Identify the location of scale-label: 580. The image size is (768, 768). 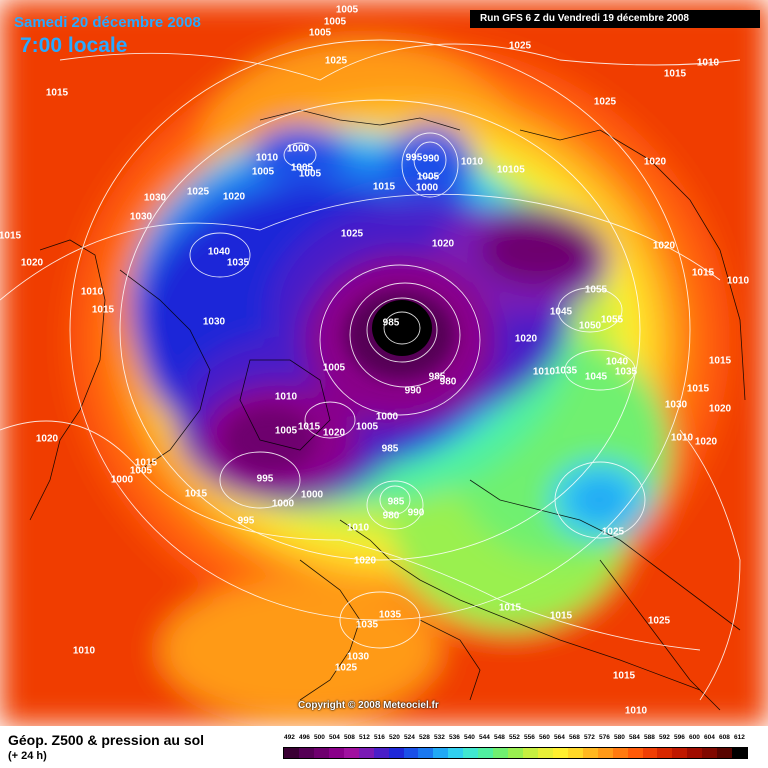
(619, 737).